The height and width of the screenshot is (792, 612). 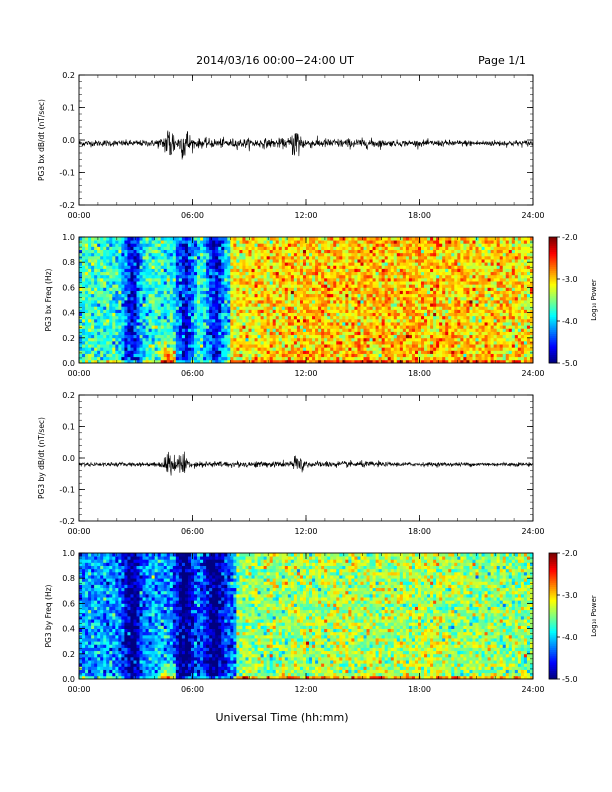 What do you see at coordinates (48, 615) in the screenshot?
I see `y-axis-label: PG3 by Freq (Hz)` at bounding box center [48, 615].